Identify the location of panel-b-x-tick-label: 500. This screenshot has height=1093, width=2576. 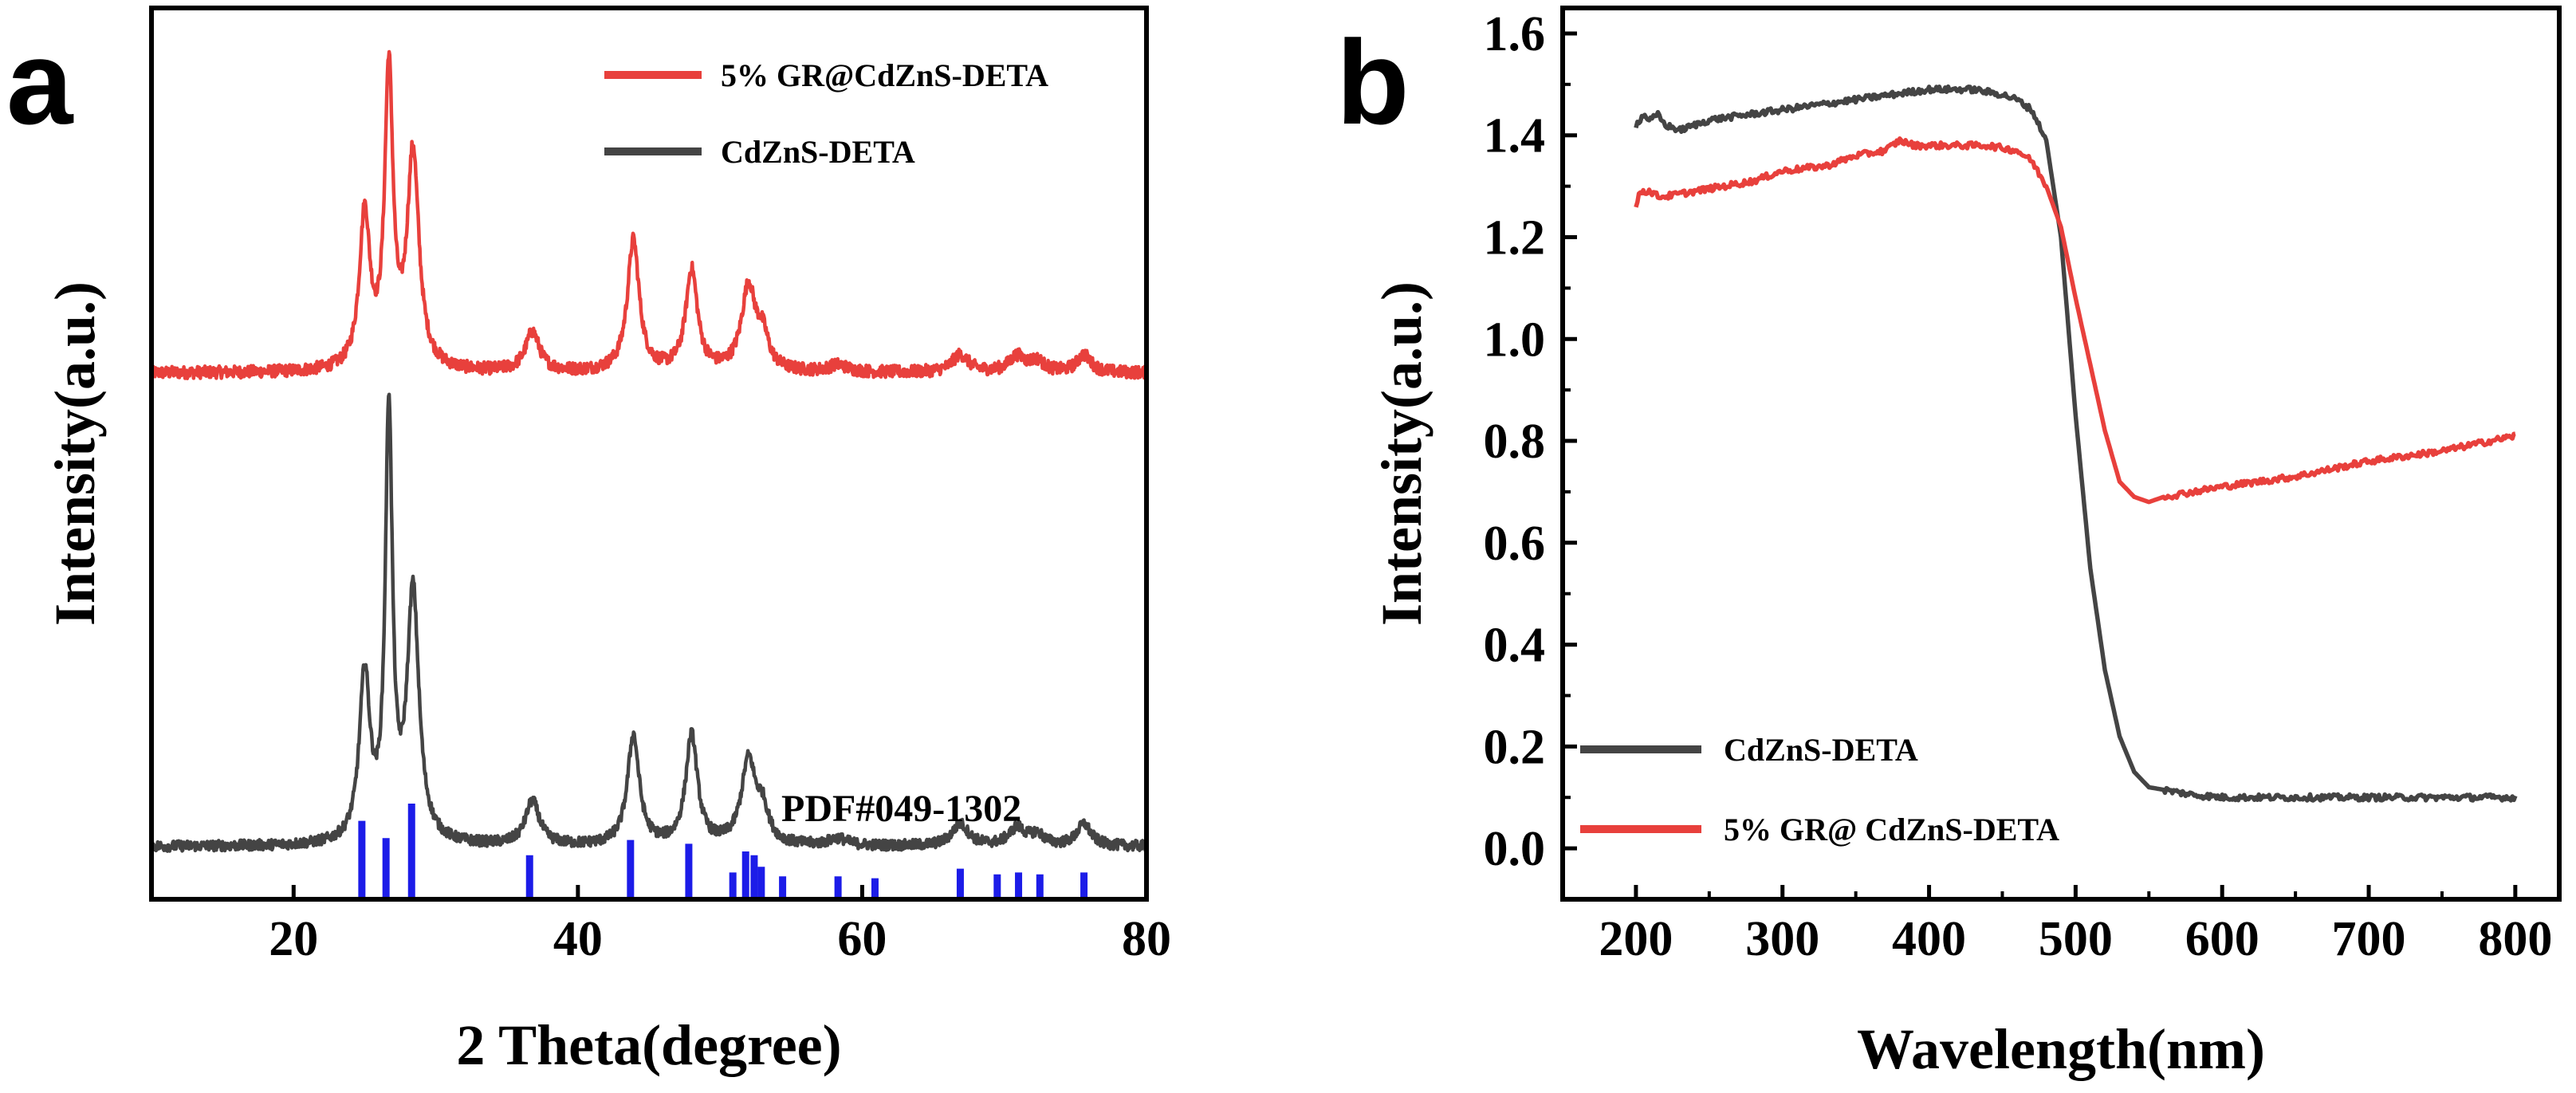
(2076, 939).